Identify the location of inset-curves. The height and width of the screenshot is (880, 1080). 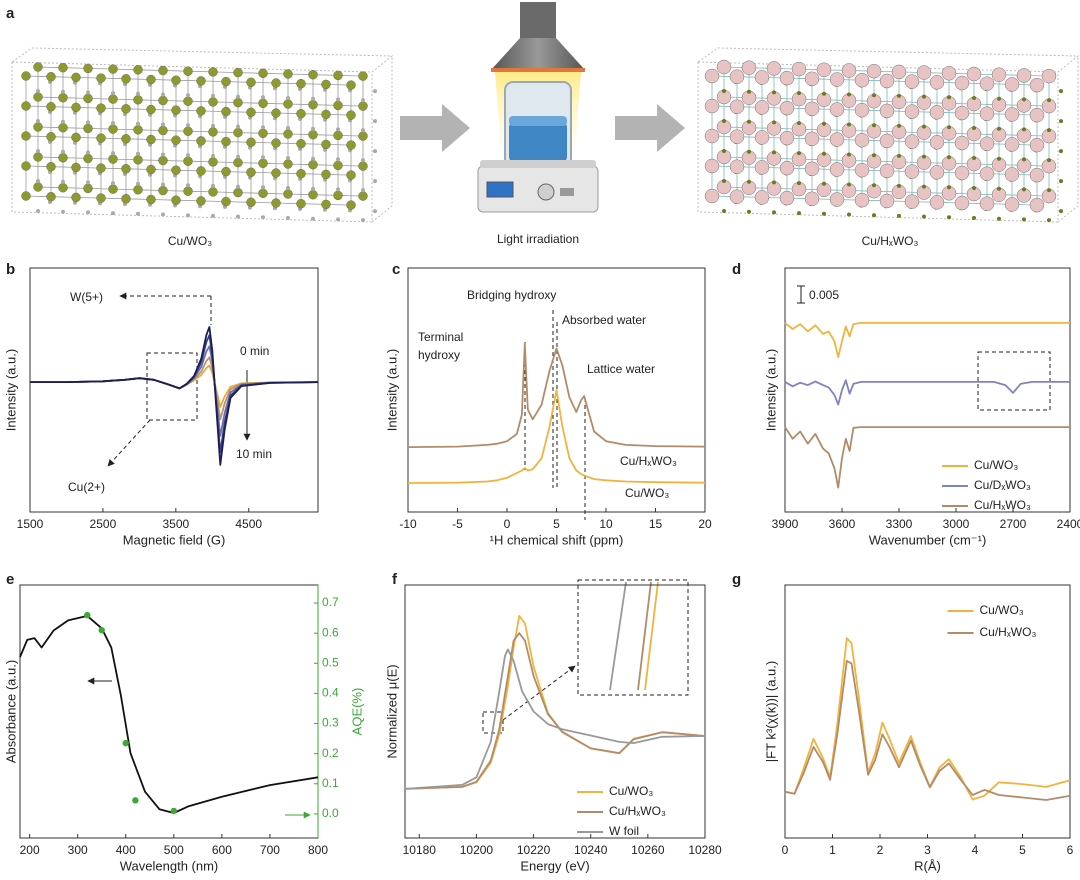
(634, 636).